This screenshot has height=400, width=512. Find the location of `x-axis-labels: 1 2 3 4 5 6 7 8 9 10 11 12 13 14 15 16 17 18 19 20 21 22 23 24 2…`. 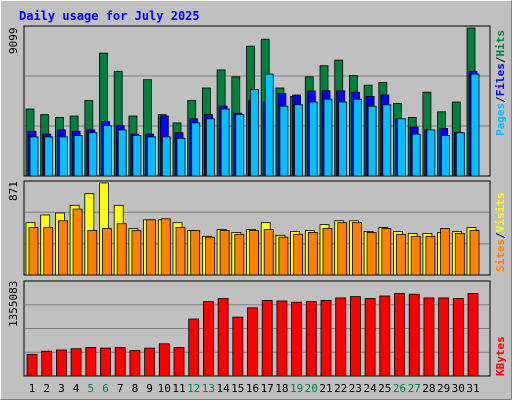

x-axis-labels: 1 2 3 4 5 6 7 8 9 10 11 12 13 14 15 16 17 18 19 20 21 22 23 24 2… is located at coordinates (254, 388).